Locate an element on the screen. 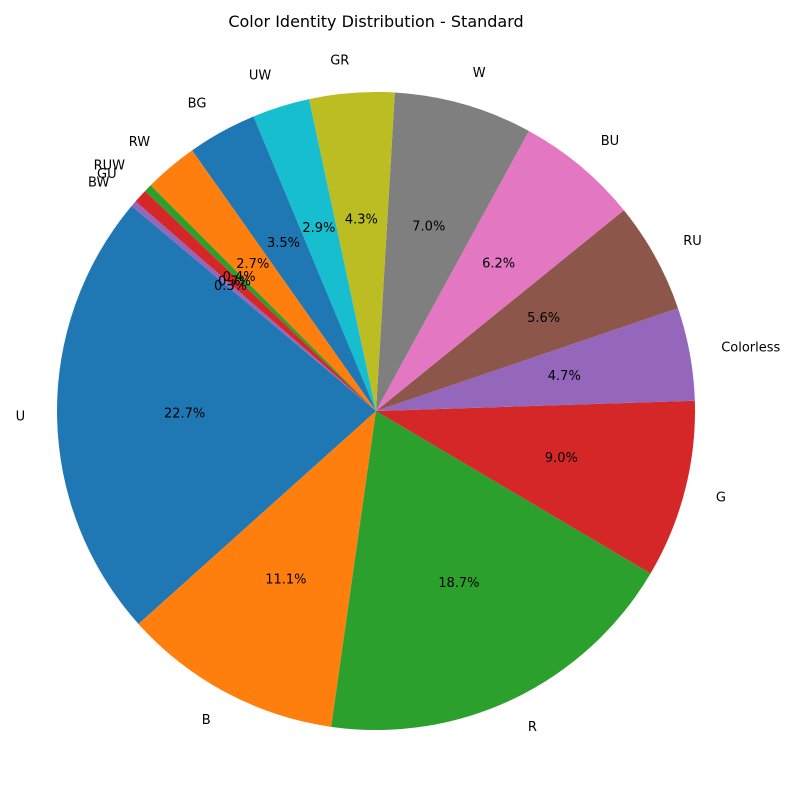  slice-label-w: W is located at coordinates (479, 73).